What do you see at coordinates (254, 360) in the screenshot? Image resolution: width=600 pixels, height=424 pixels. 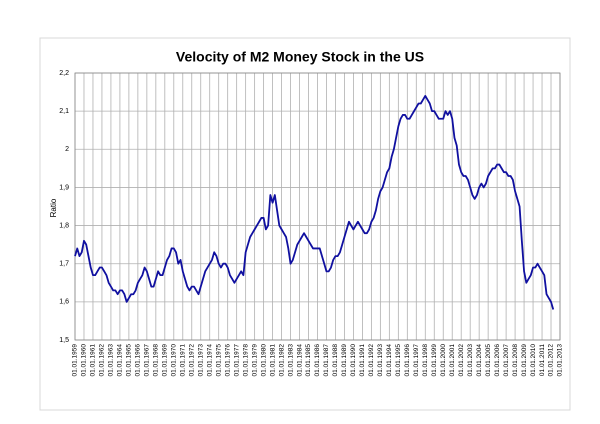 I see `x-tick-label: 01.01.1979` at bounding box center [254, 360].